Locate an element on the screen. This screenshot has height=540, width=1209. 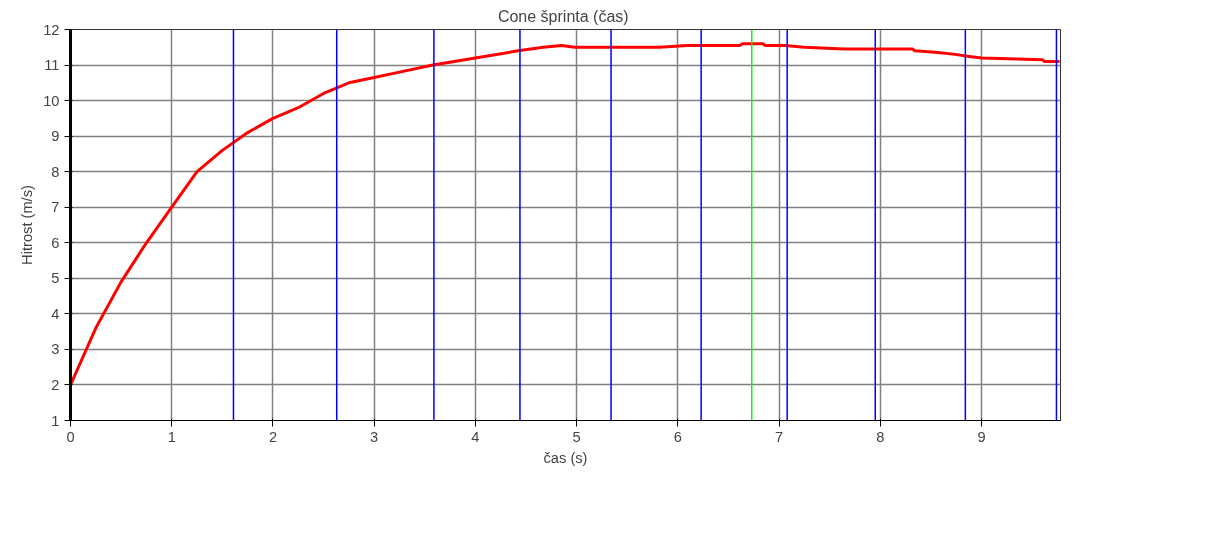
x-tick-label: 8 is located at coordinates (880, 436).